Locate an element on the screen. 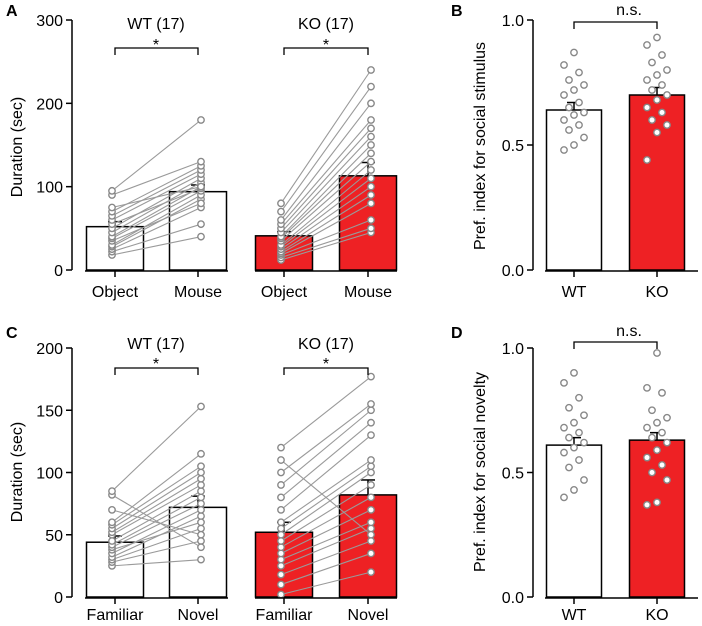 Image resolution: width=702 pixels, height=626 pixels. panel-b-cat-0-bar is located at coordinates (574, 190).